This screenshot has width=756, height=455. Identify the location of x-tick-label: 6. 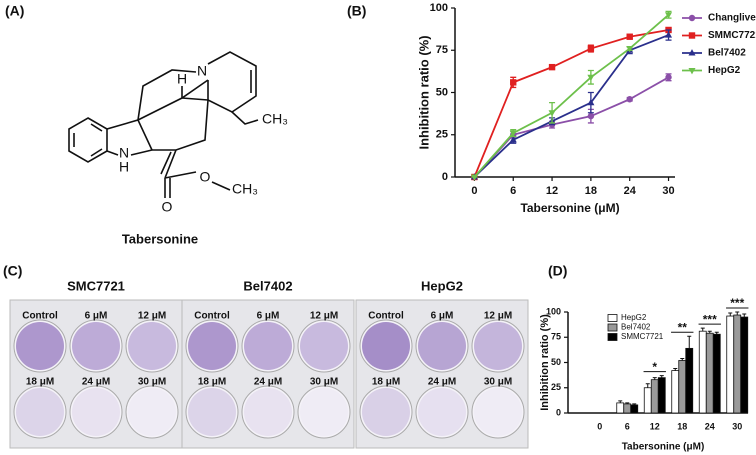
(627, 426).